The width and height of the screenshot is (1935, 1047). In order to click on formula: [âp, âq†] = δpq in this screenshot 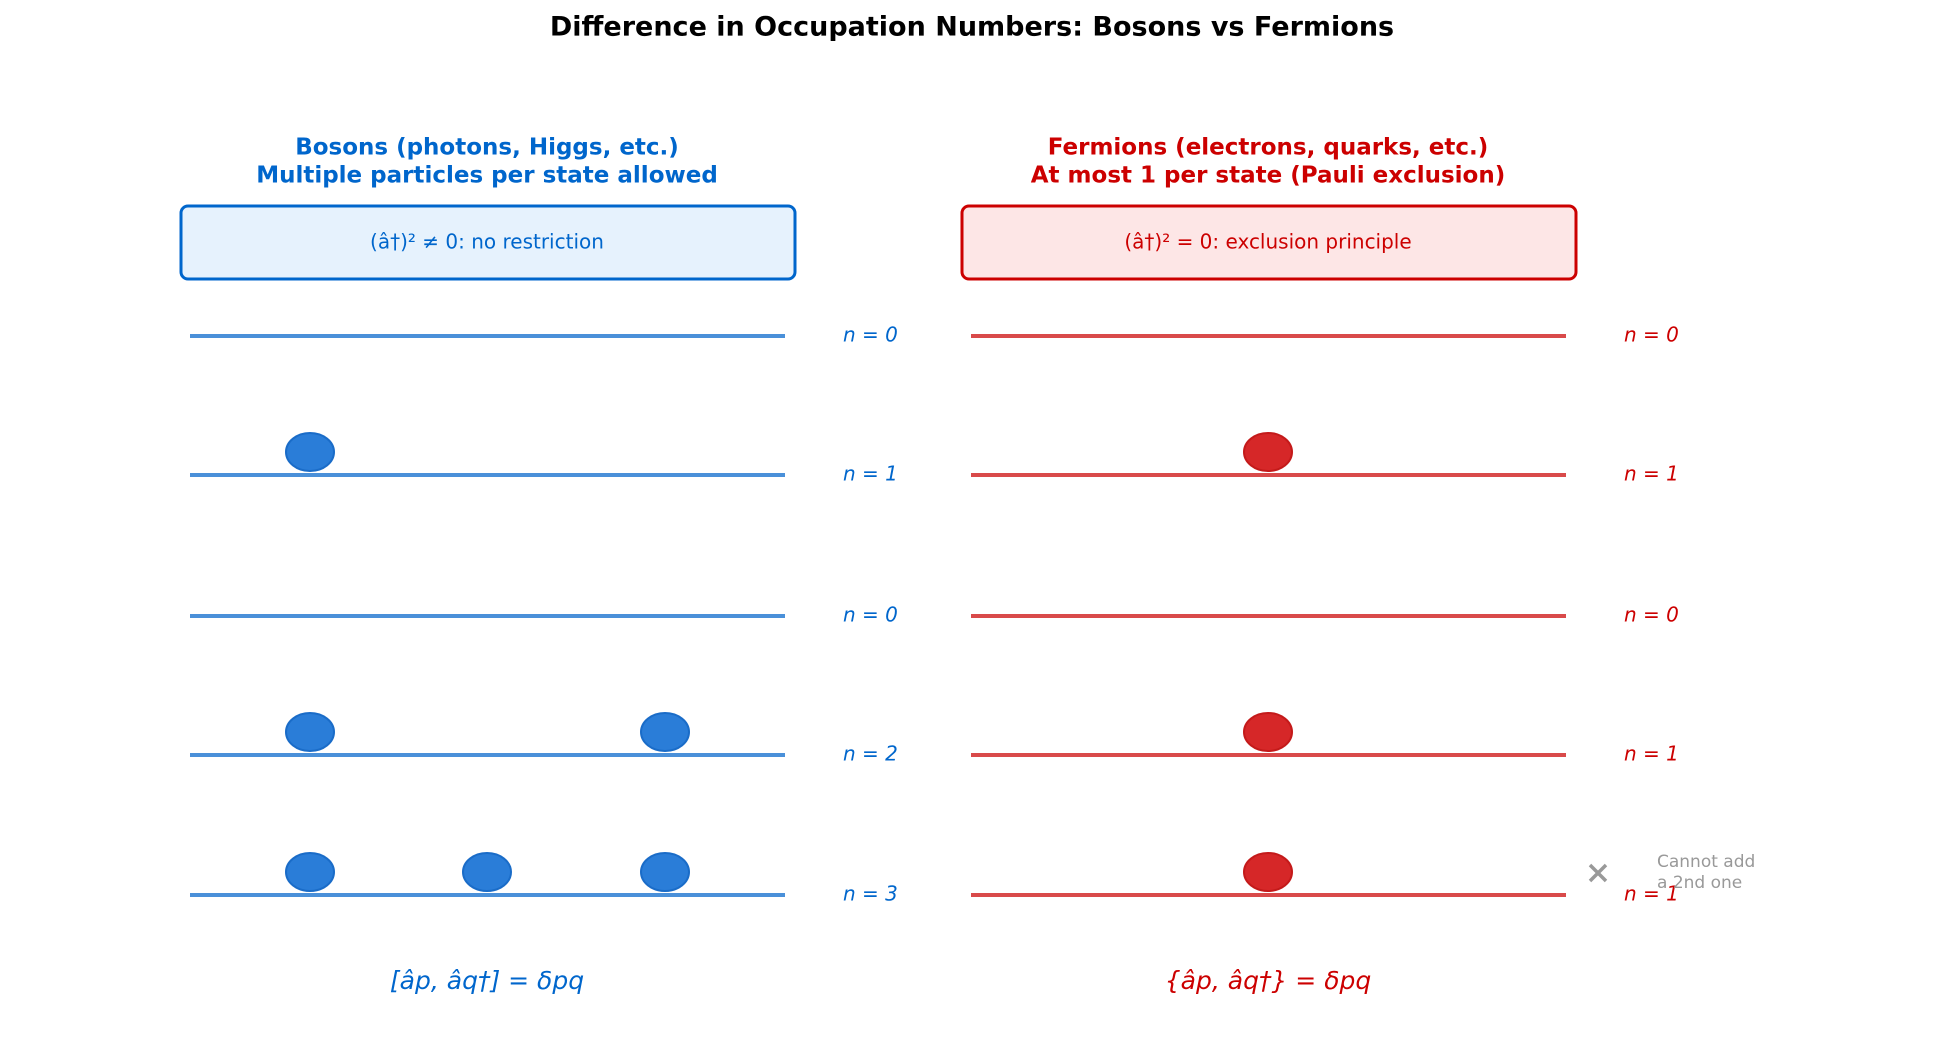, I will do `click(487, 980)`.